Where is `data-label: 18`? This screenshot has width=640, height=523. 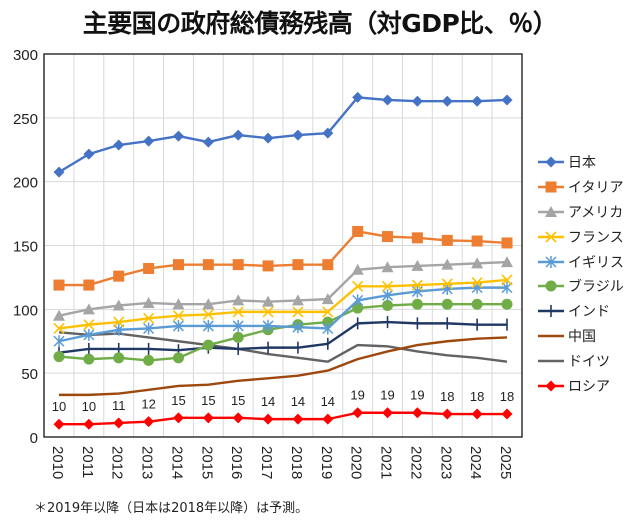 data-label: 18 is located at coordinates (447, 396).